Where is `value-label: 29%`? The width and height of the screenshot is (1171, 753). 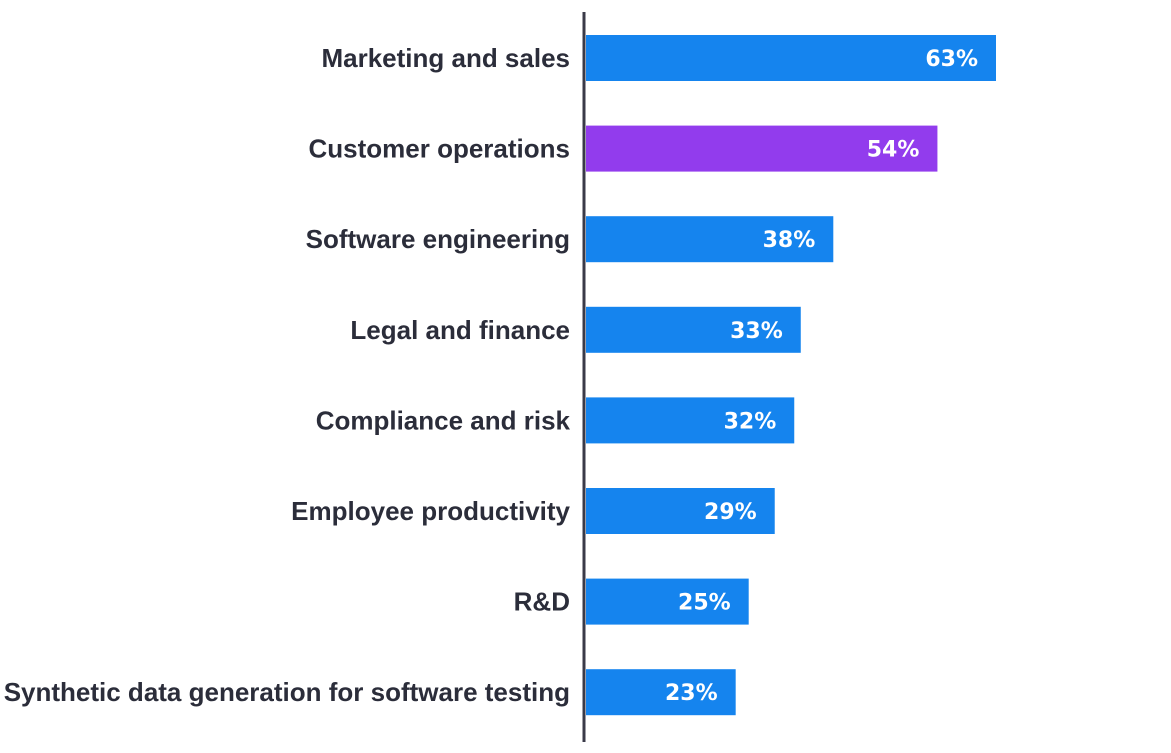 value-label: 29% is located at coordinates (730, 512).